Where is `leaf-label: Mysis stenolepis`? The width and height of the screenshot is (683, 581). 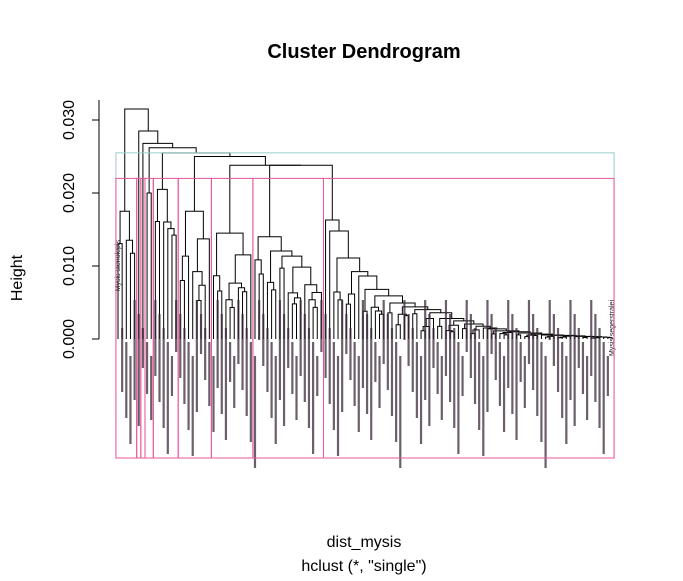 leaf-label: Mysis stenolepis is located at coordinates (118, 266).